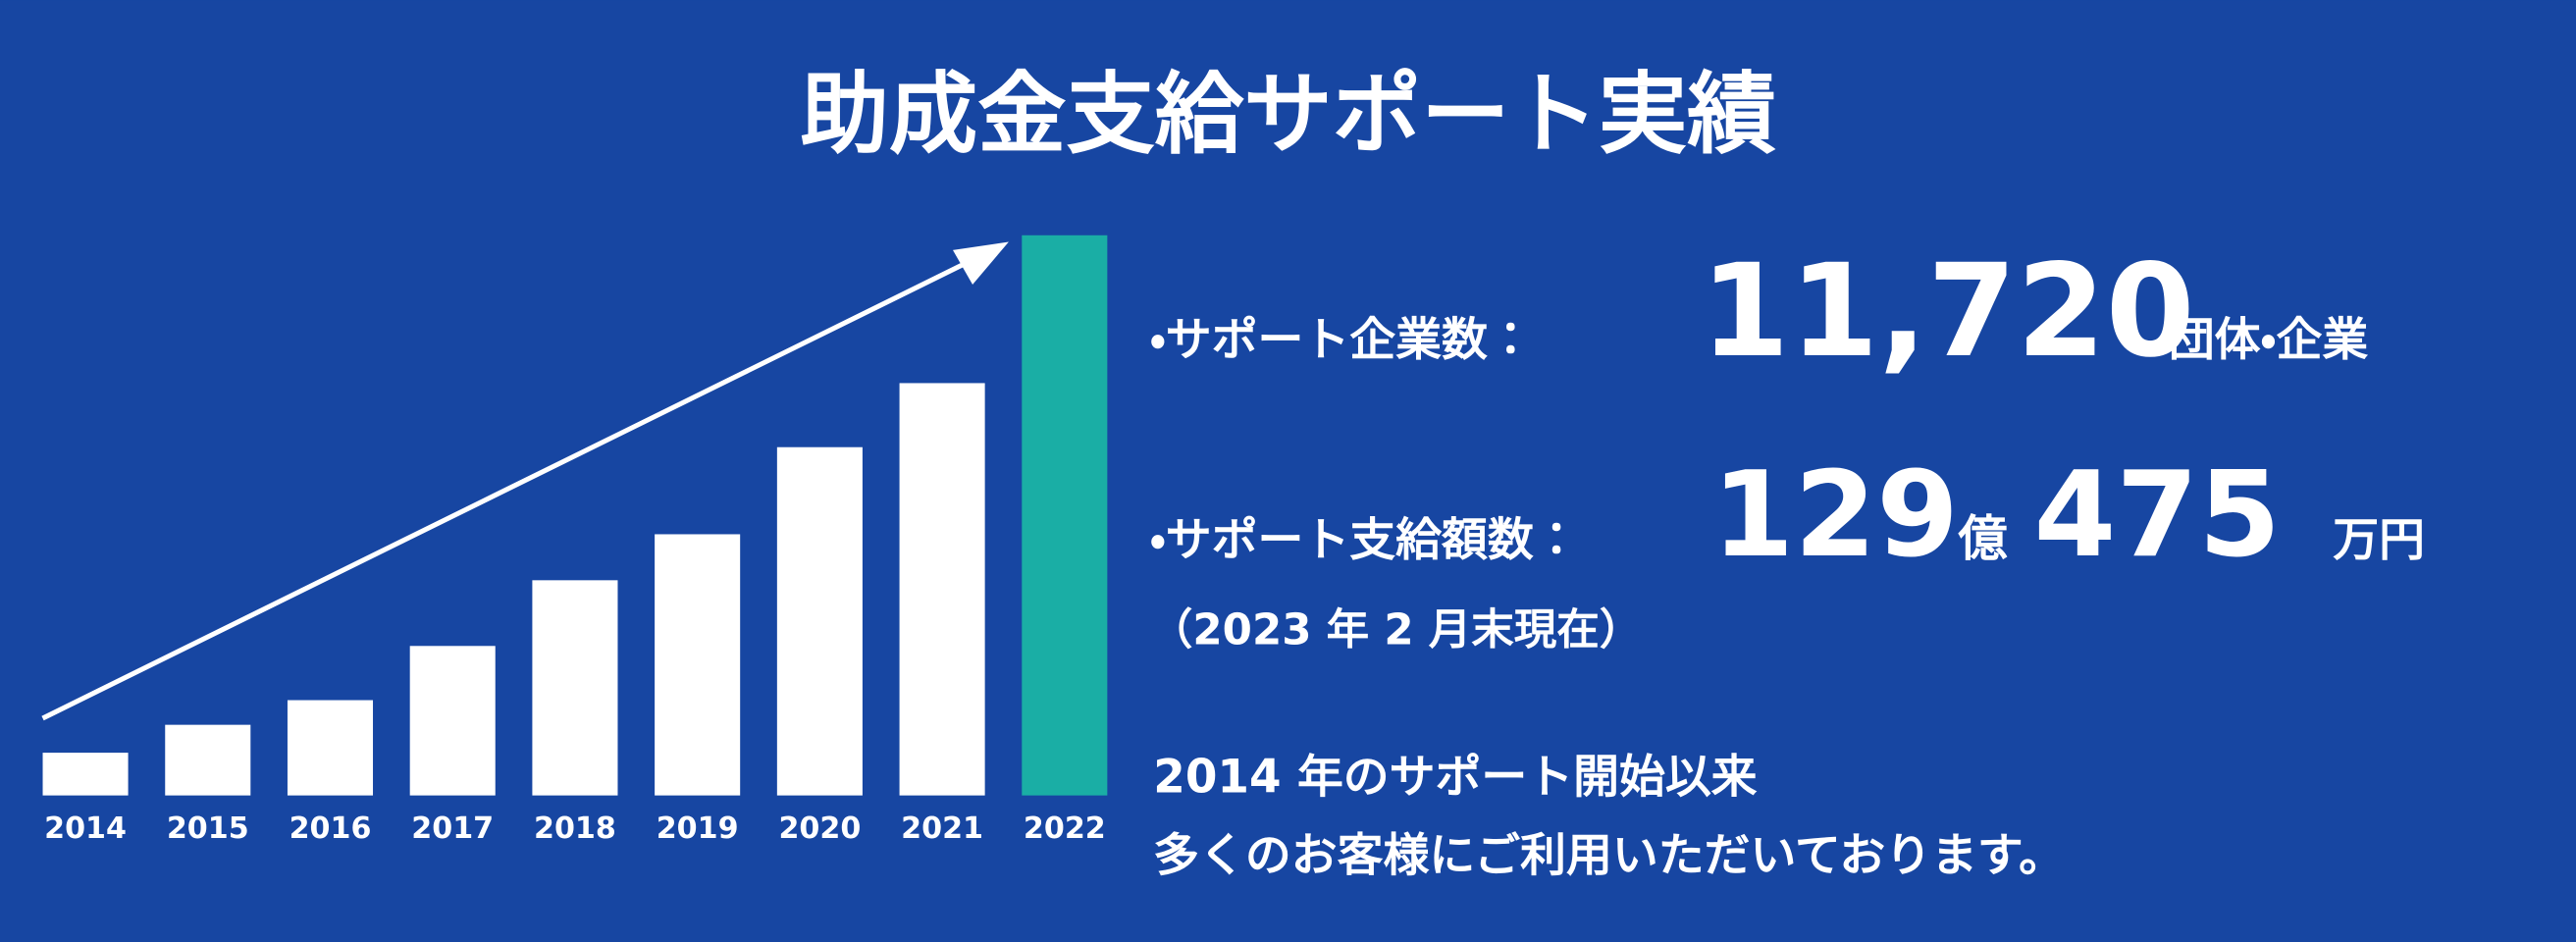 The height and width of the screenshot is (942, 2576). Describe the element at coordinates (330, 828) in the screenshot. I see `x-tick-label: 2016` at that location.